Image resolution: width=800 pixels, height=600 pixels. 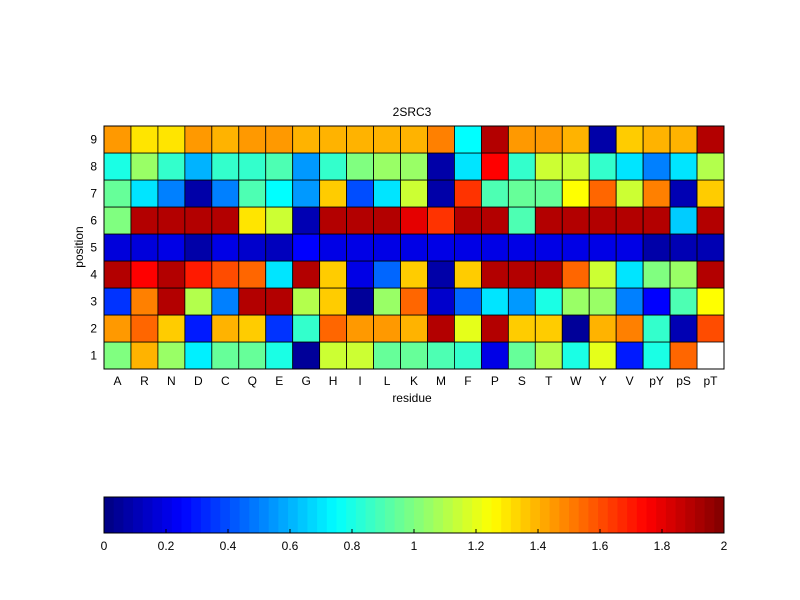 What do you see at coordinates (93, 221) in the screenshot?
I see `y-tick-label: 6` at bounding box center [93, 221].